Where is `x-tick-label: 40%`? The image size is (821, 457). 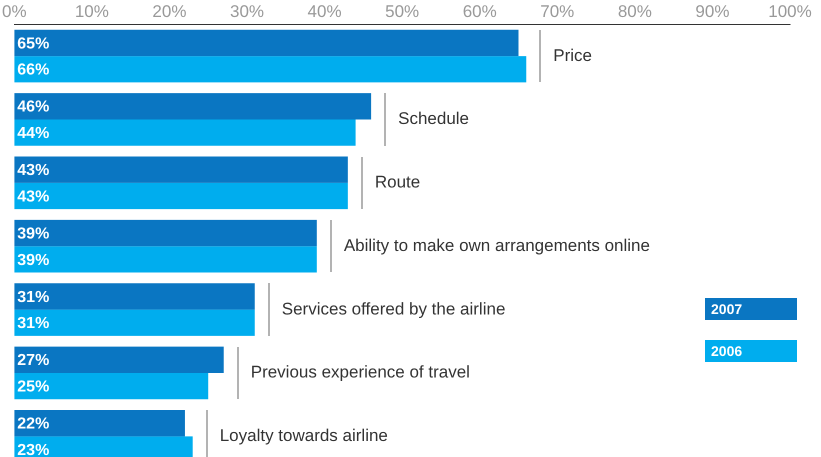 x-tick-label: 40% is located at coordinates (325, 11).